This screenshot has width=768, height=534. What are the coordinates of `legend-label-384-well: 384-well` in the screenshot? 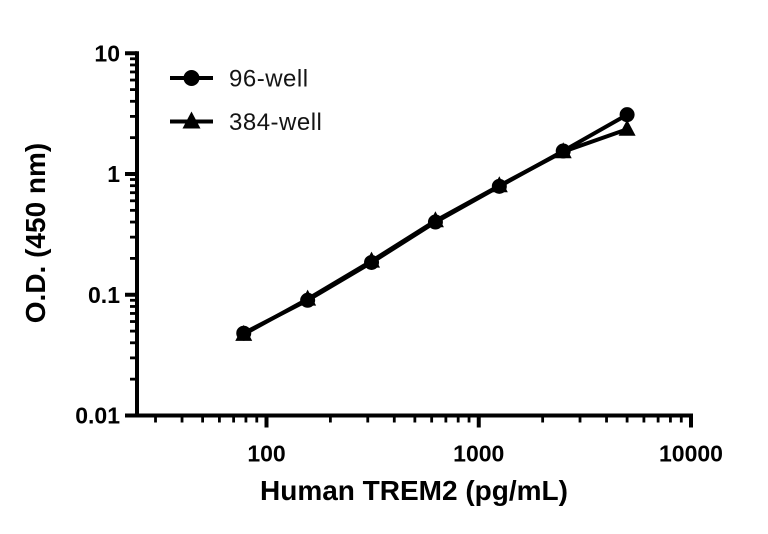 It's located at (275, 122).